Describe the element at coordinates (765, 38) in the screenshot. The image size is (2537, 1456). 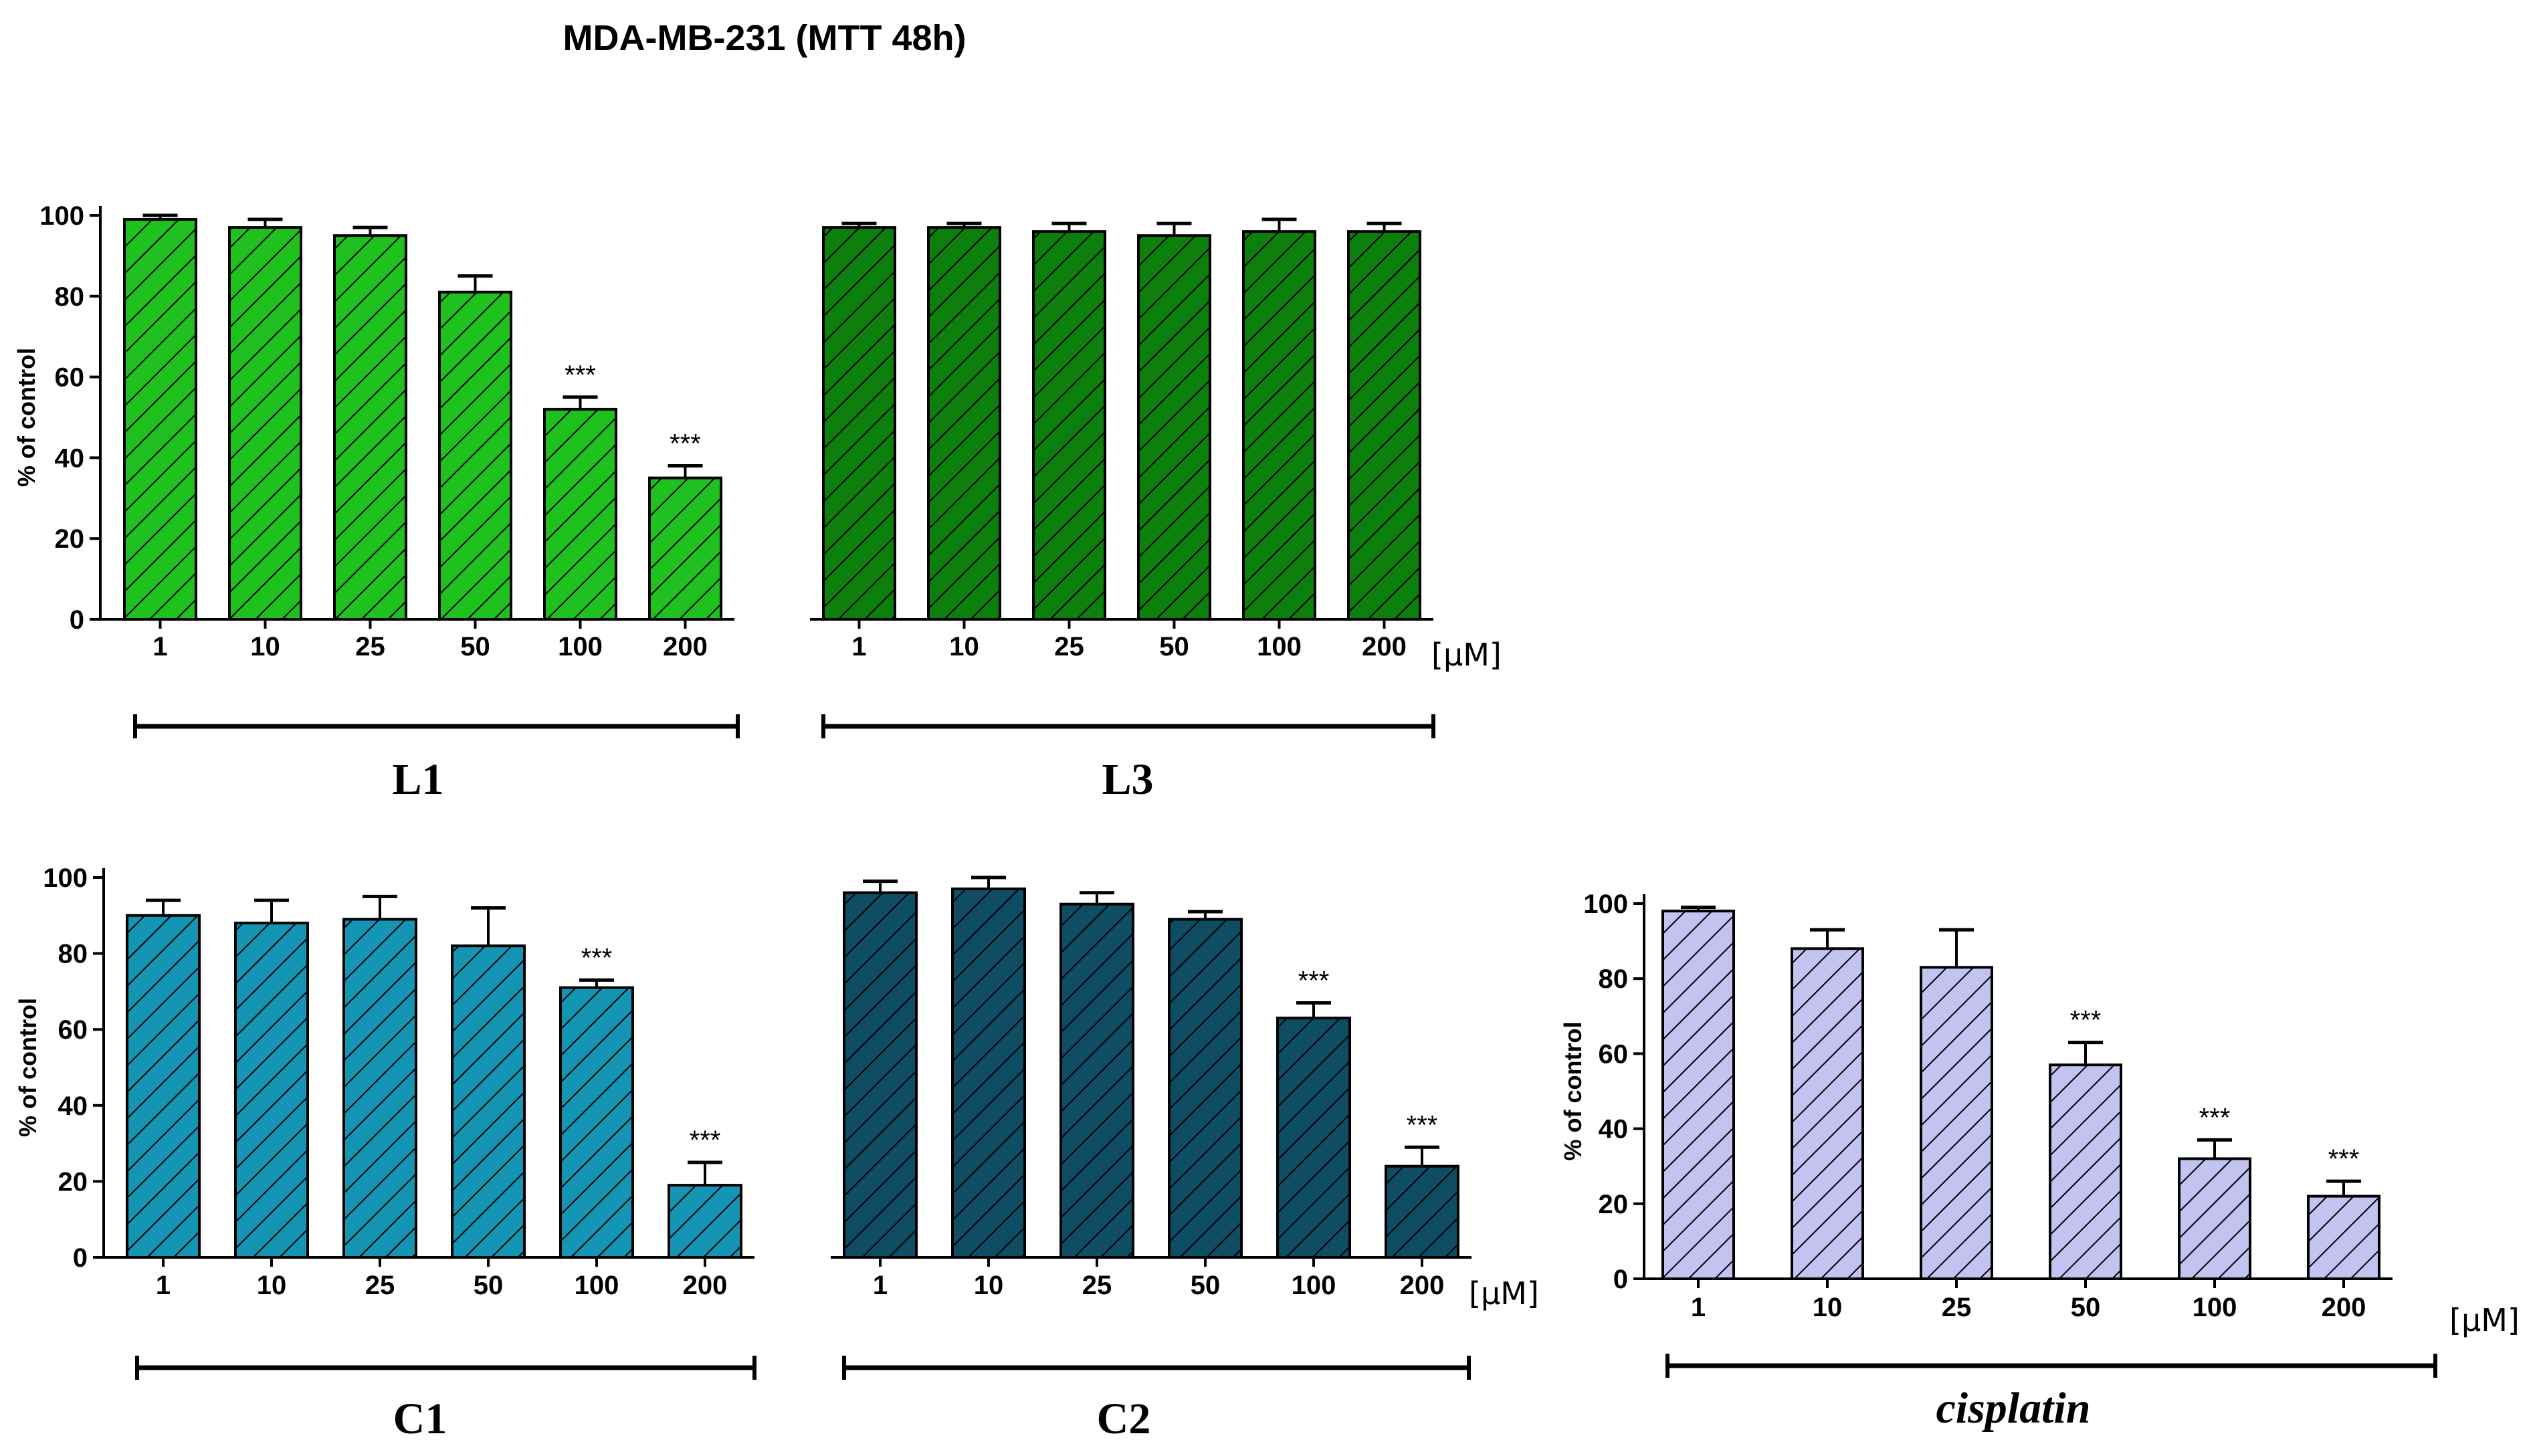
I see `figure-title: MDA-MB-231 (MTT 48h)` at that location.